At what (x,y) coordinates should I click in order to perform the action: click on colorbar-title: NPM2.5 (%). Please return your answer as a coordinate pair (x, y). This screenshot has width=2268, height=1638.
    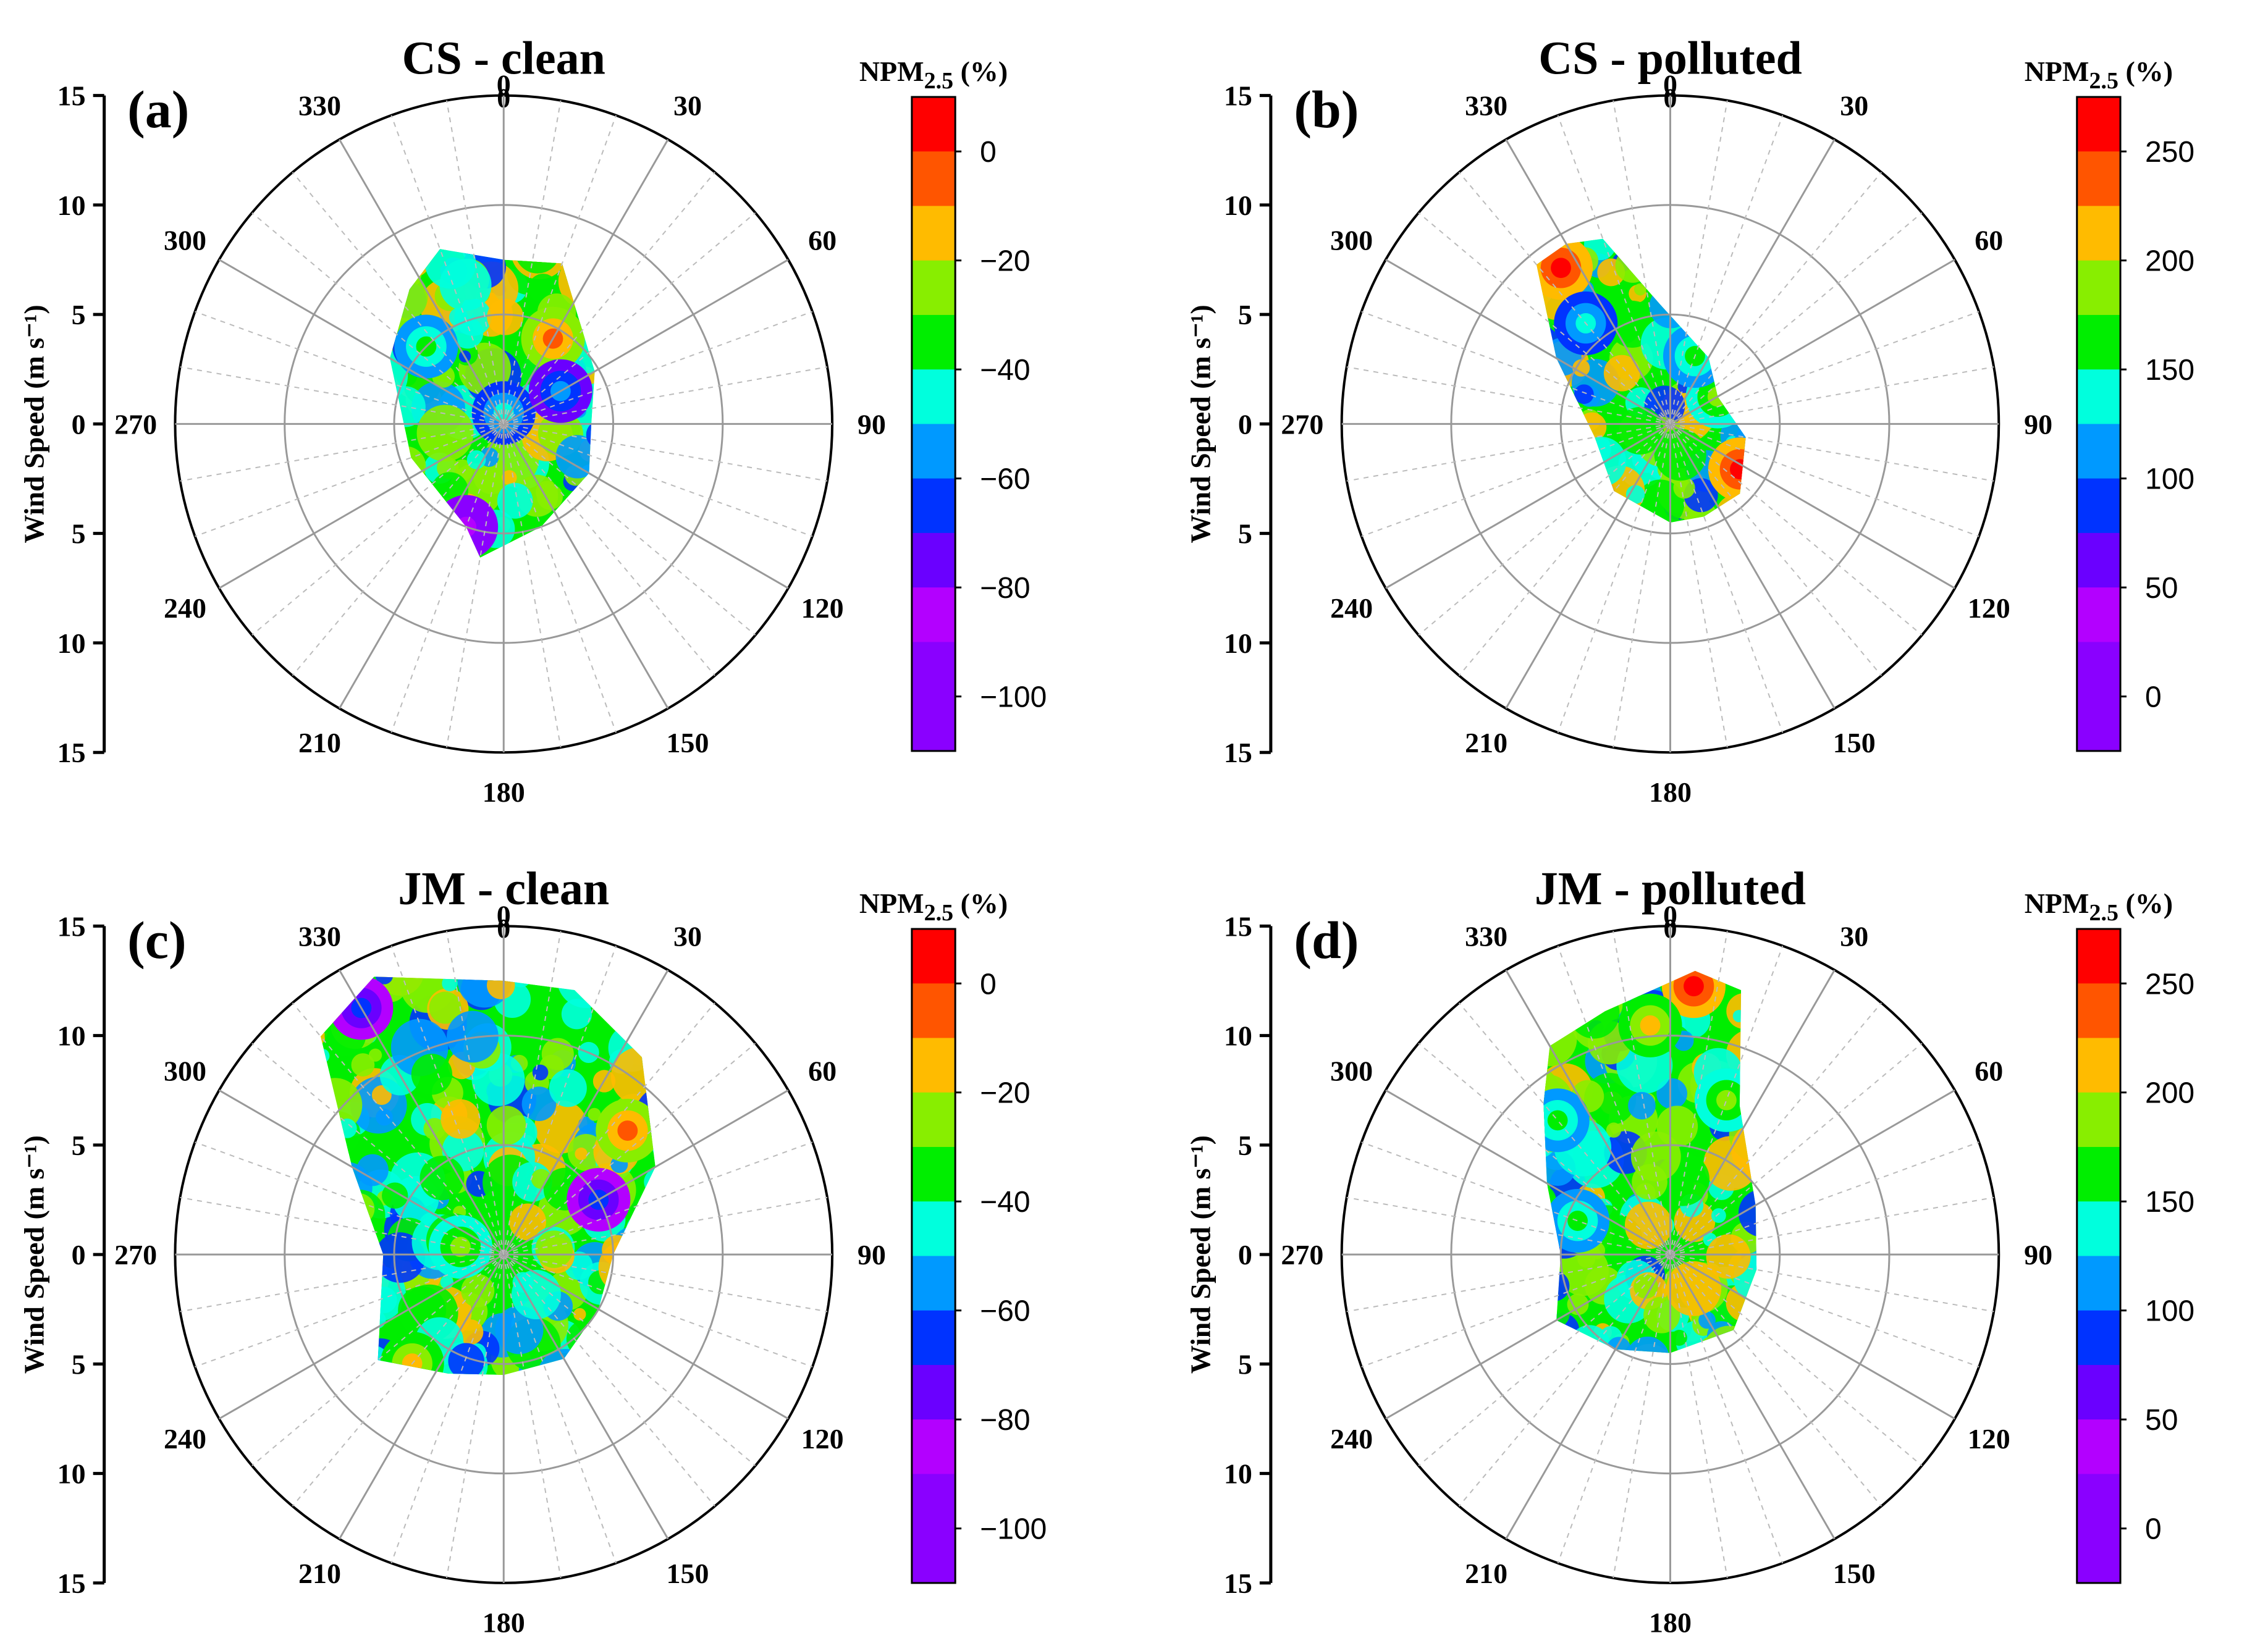
    Looking at the image, I should click on (933, 907).